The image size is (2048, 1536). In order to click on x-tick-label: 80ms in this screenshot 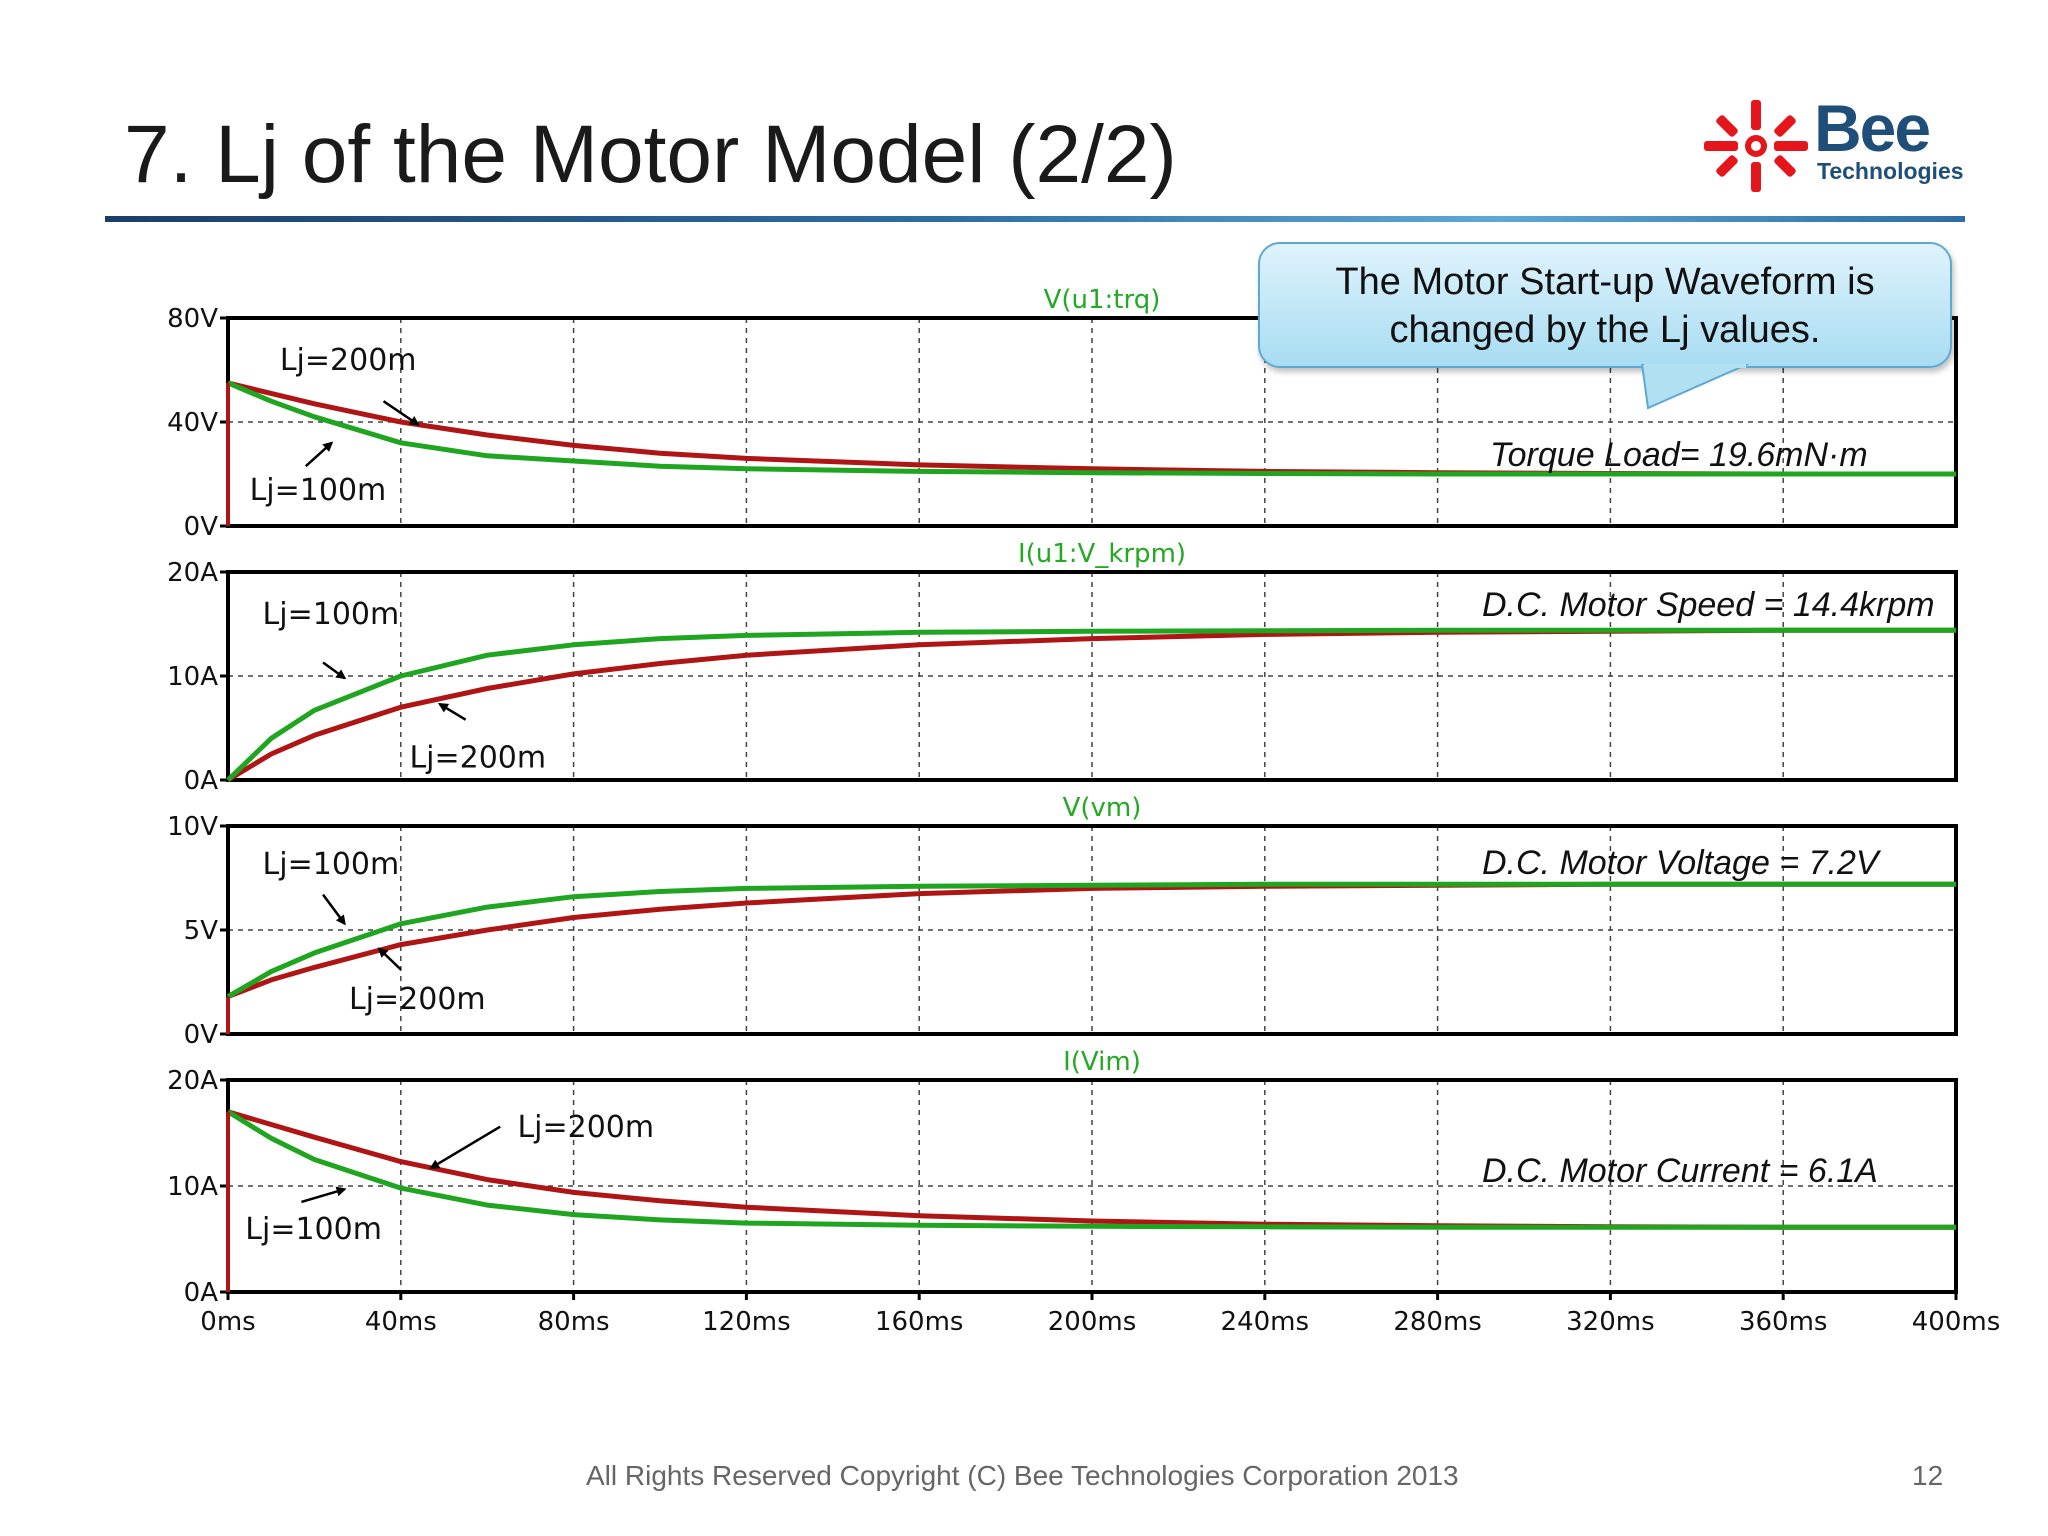, I will do `click(574, 1322)`.